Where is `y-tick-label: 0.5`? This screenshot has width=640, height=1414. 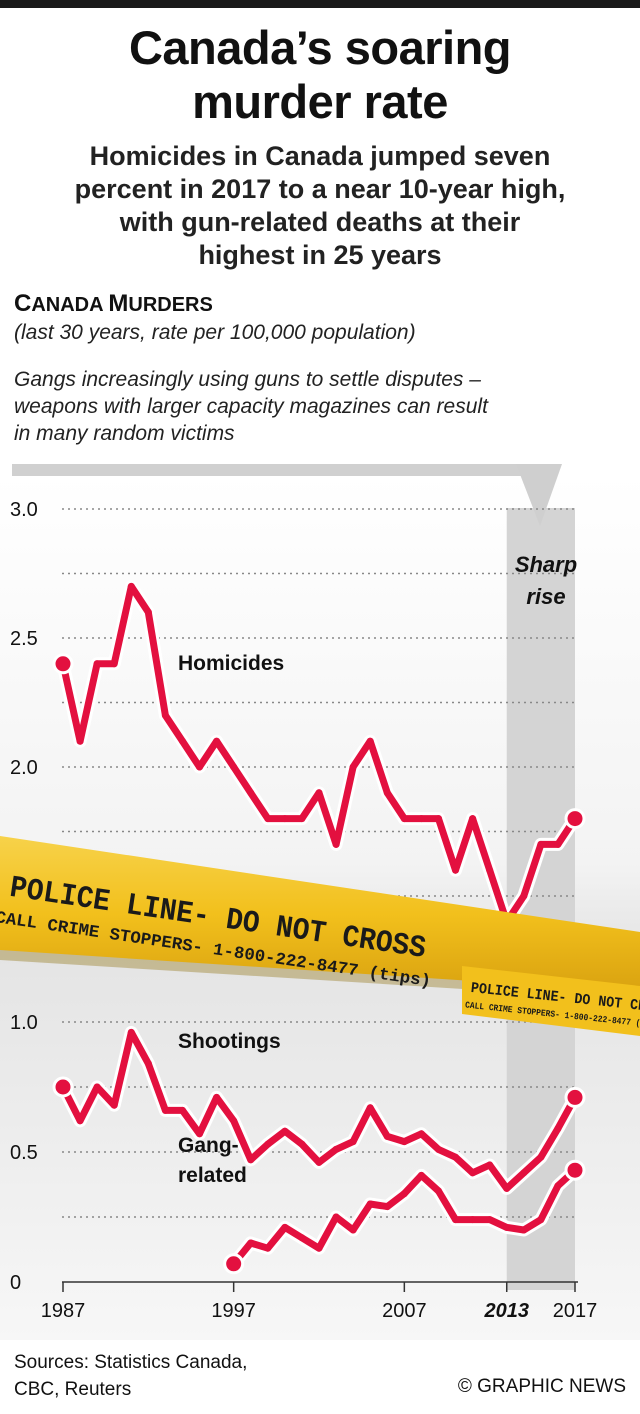 y-tick-label: 0.5 is located at coordinates (24, 1153).